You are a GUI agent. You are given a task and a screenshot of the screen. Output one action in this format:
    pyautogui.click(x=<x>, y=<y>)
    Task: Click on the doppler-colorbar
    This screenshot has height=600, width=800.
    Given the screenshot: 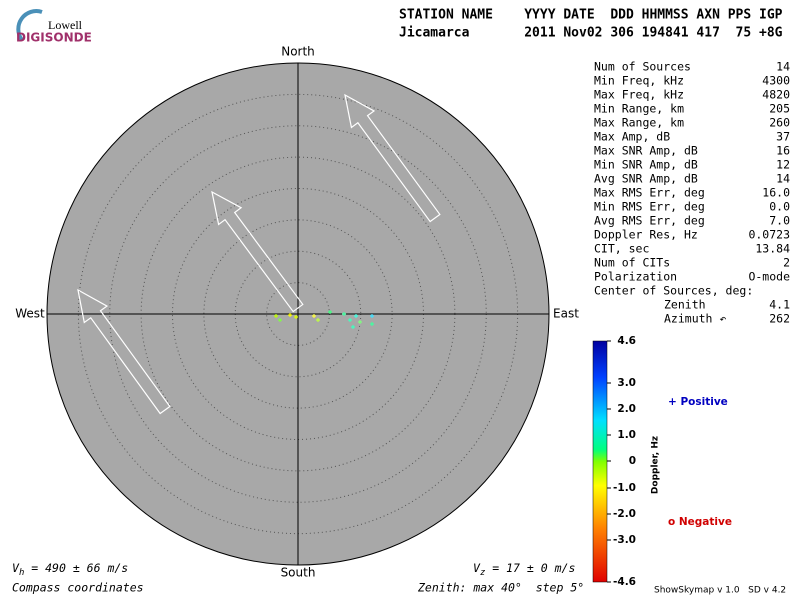 What is the action you would take?
    pyautogui.click(x=600, y=461)
    